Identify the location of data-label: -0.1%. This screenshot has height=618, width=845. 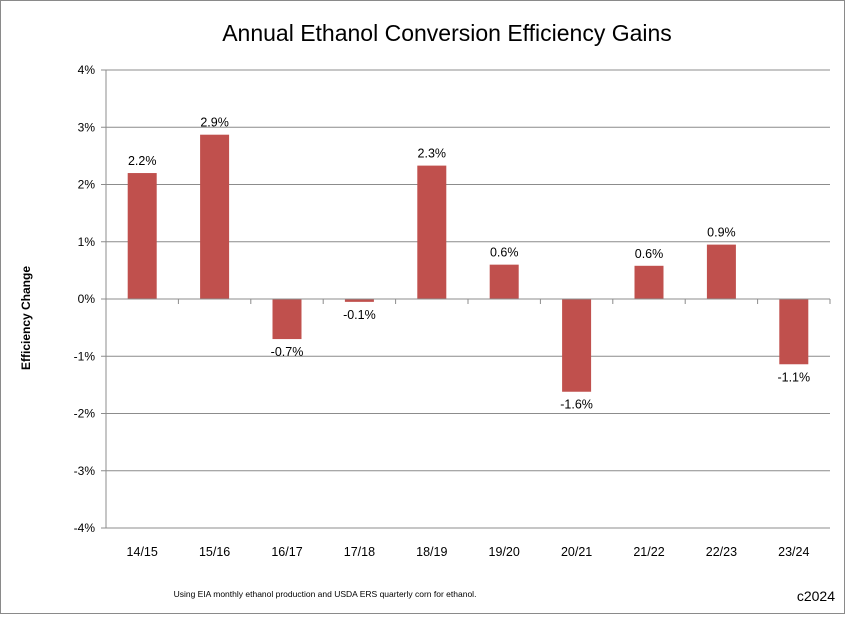
(359, 315).